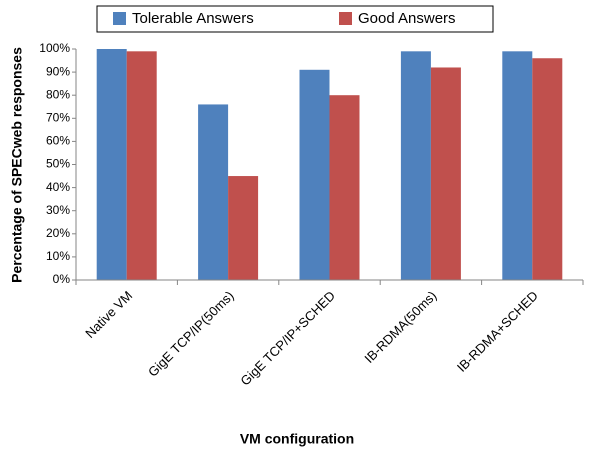 This screenshot has width=596, height=453. Describe the element at coordinates (58, 164) in the screenshot. I see `y-tick-label: 50%` at that location.